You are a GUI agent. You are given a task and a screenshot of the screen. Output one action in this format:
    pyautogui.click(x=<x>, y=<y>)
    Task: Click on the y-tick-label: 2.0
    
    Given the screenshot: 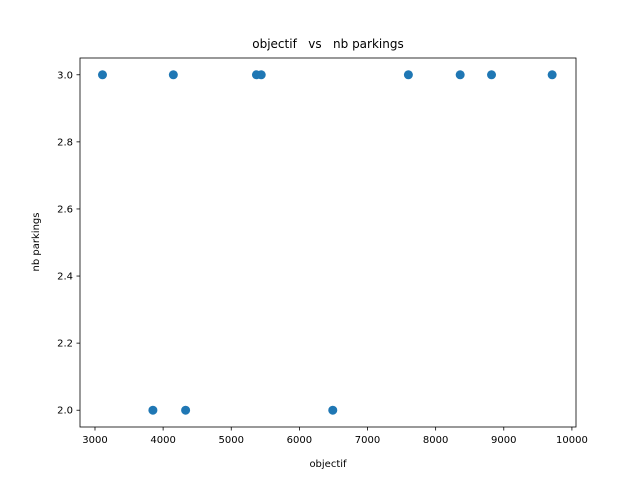 What is the action you would take?
    pyautogui.click(x=65, y=411)
    